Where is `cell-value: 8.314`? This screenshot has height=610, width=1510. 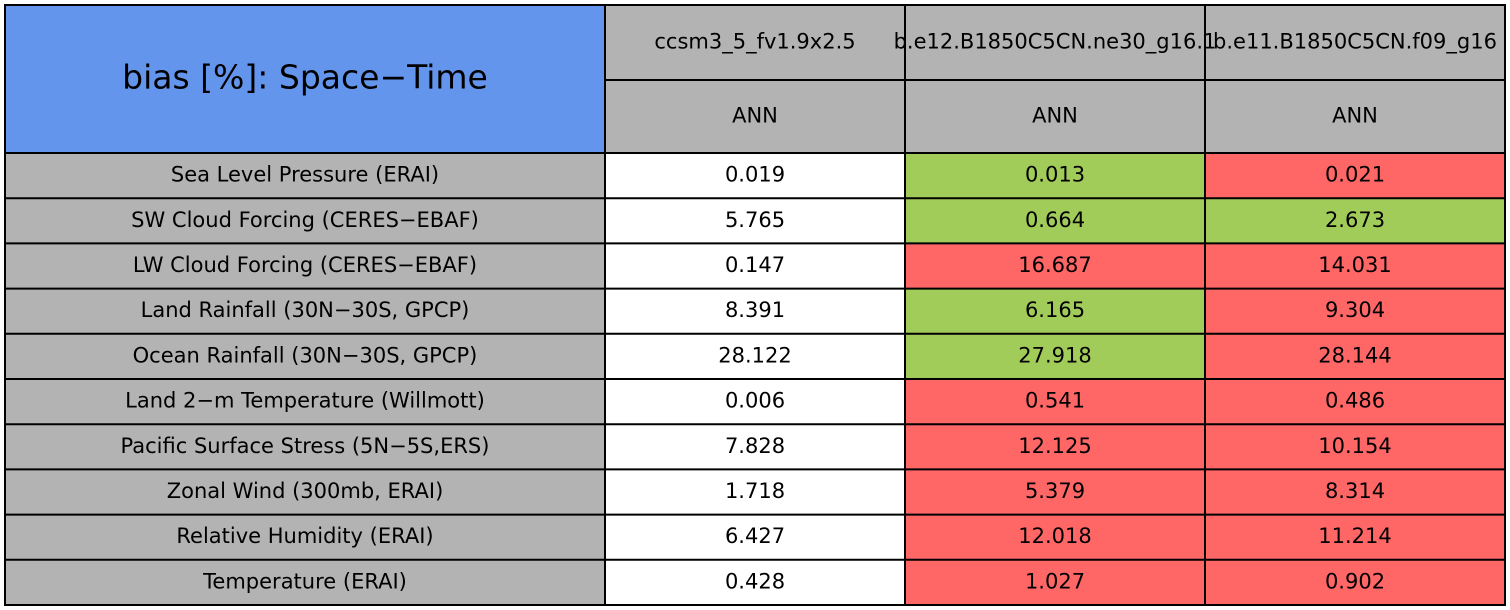 cell-value: 8.314 is located at coordinates (1355, 491).